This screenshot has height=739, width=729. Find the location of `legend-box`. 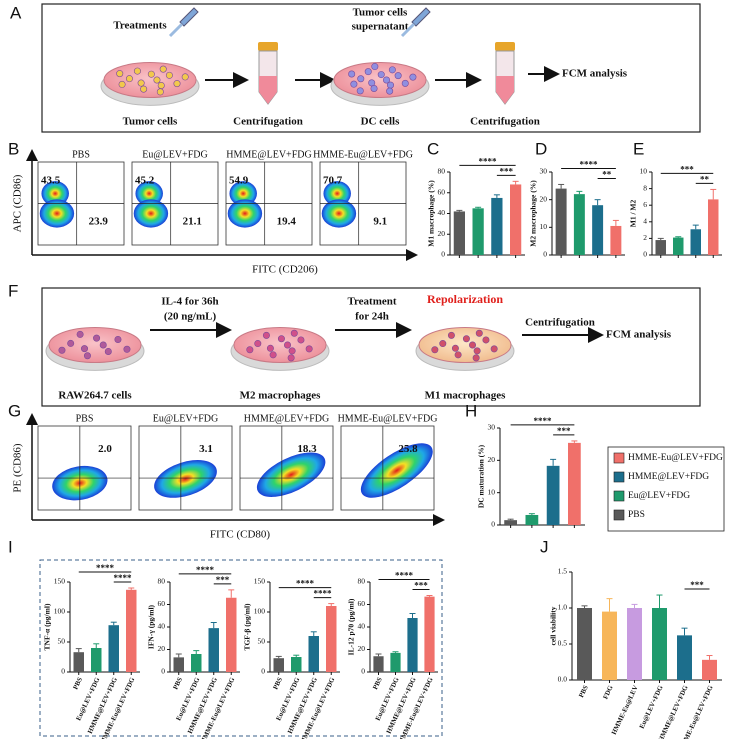

legend-box is located at coordinates (666, 489).